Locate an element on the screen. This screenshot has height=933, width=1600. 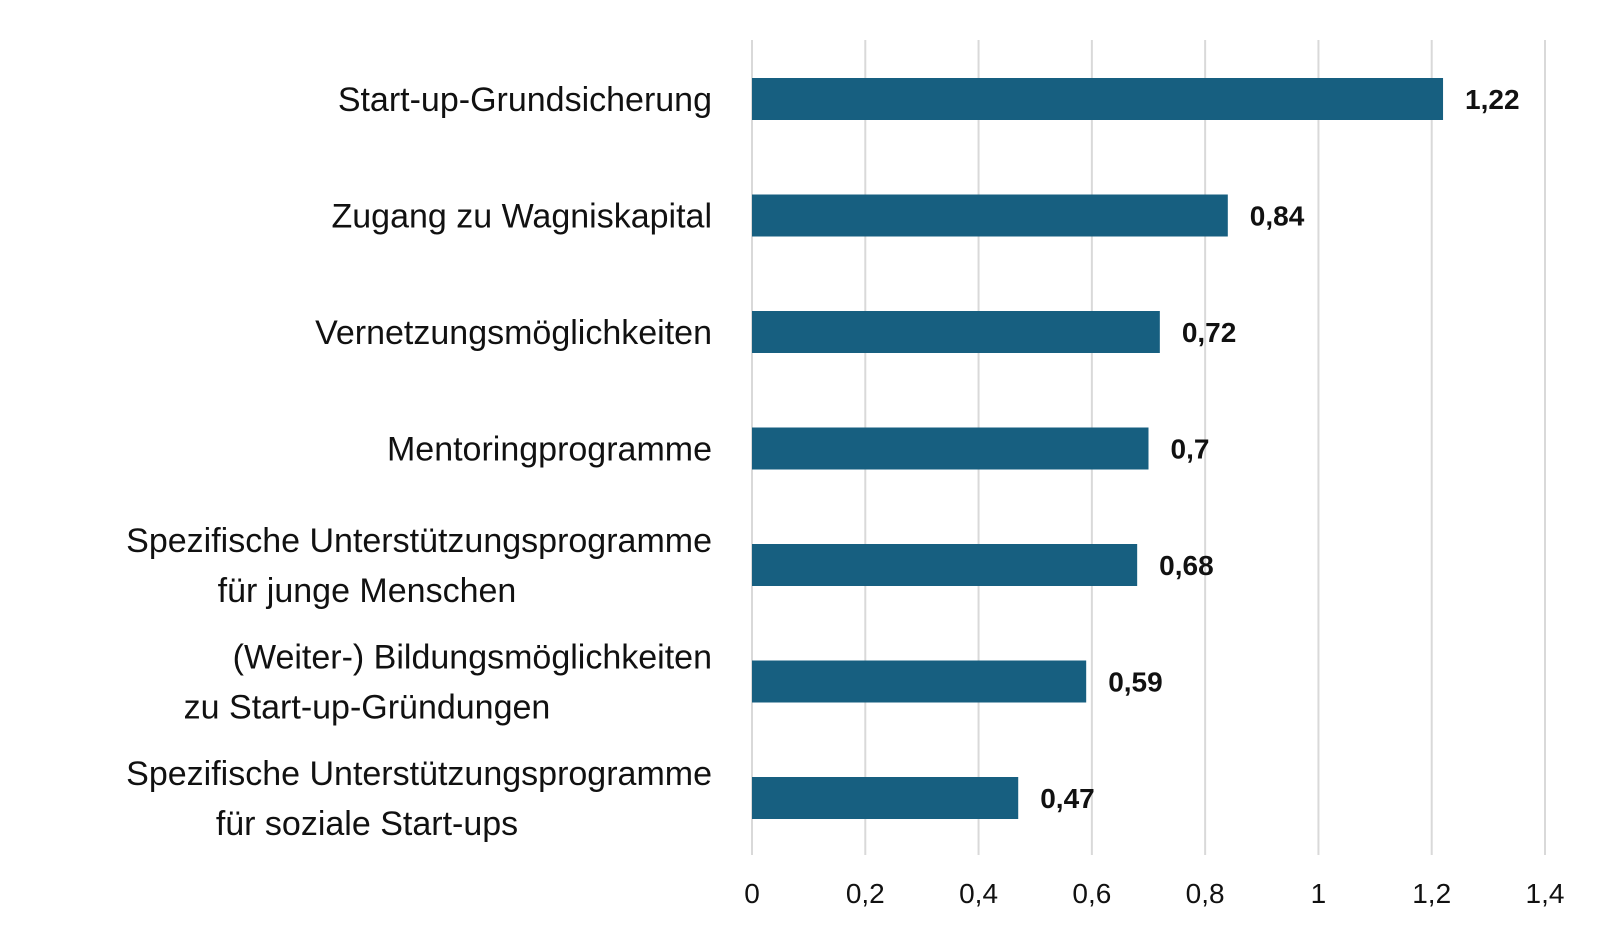
data-label: 1,22 is located at coordinates (1492, 99).